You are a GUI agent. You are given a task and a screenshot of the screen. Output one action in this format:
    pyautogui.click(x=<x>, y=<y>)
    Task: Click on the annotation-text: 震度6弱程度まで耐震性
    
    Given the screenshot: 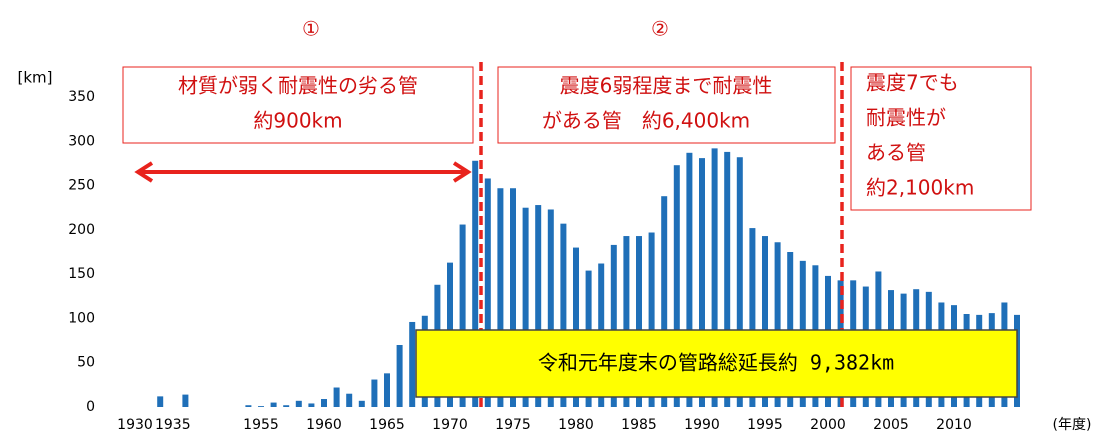 What is the action you would take?
    pyautogui.click(x=666, y=86)
    